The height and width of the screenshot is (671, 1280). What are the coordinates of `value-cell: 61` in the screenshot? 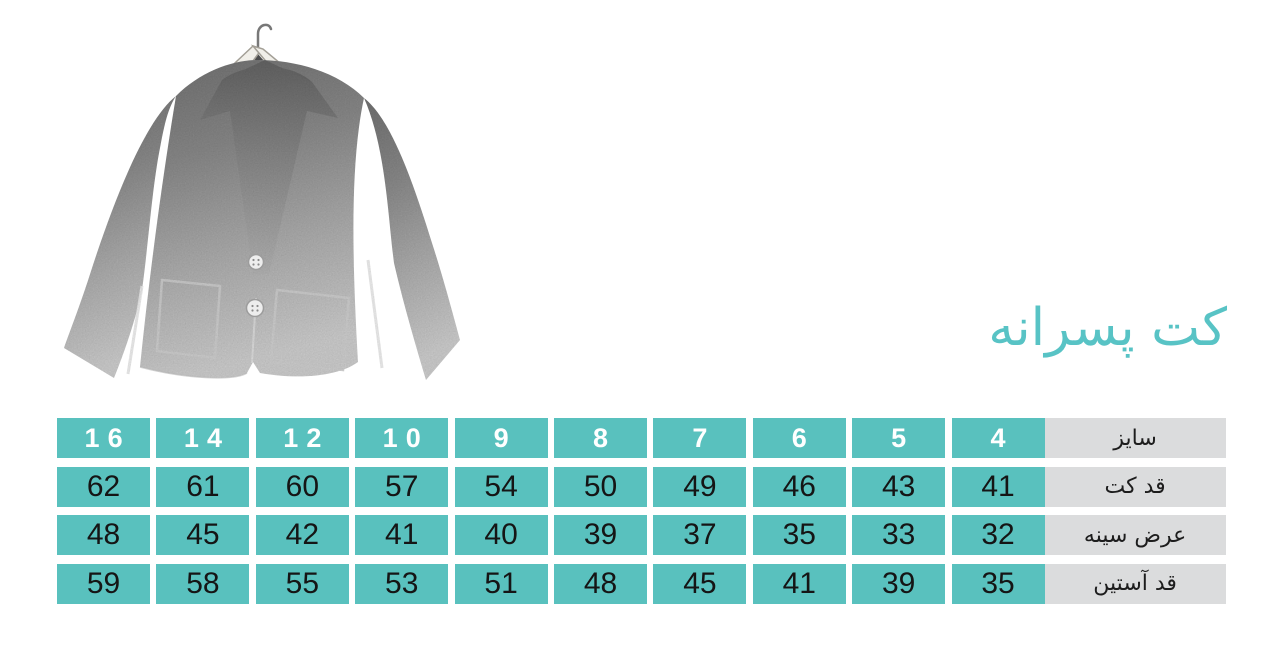 It's located at (203, 486).